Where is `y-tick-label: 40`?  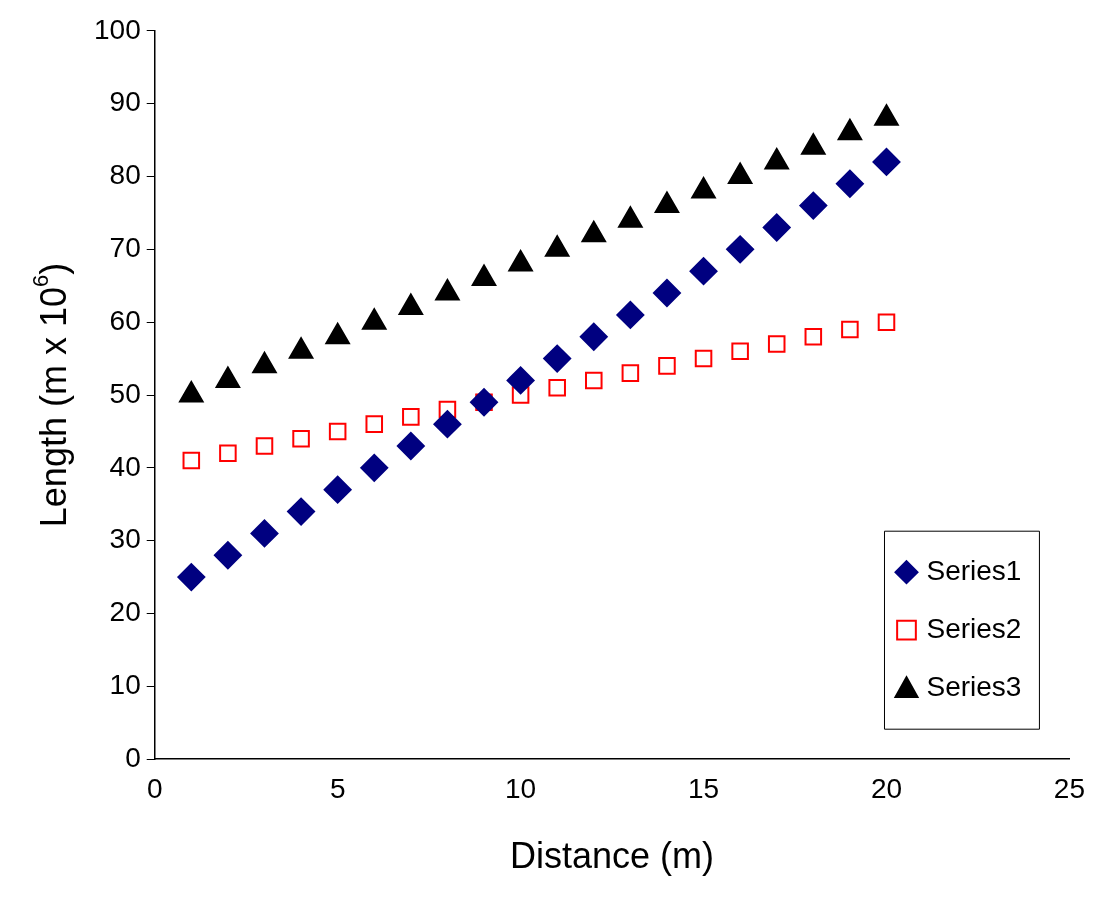 y-tick-label: 40 is located at coordinates (125, 466).